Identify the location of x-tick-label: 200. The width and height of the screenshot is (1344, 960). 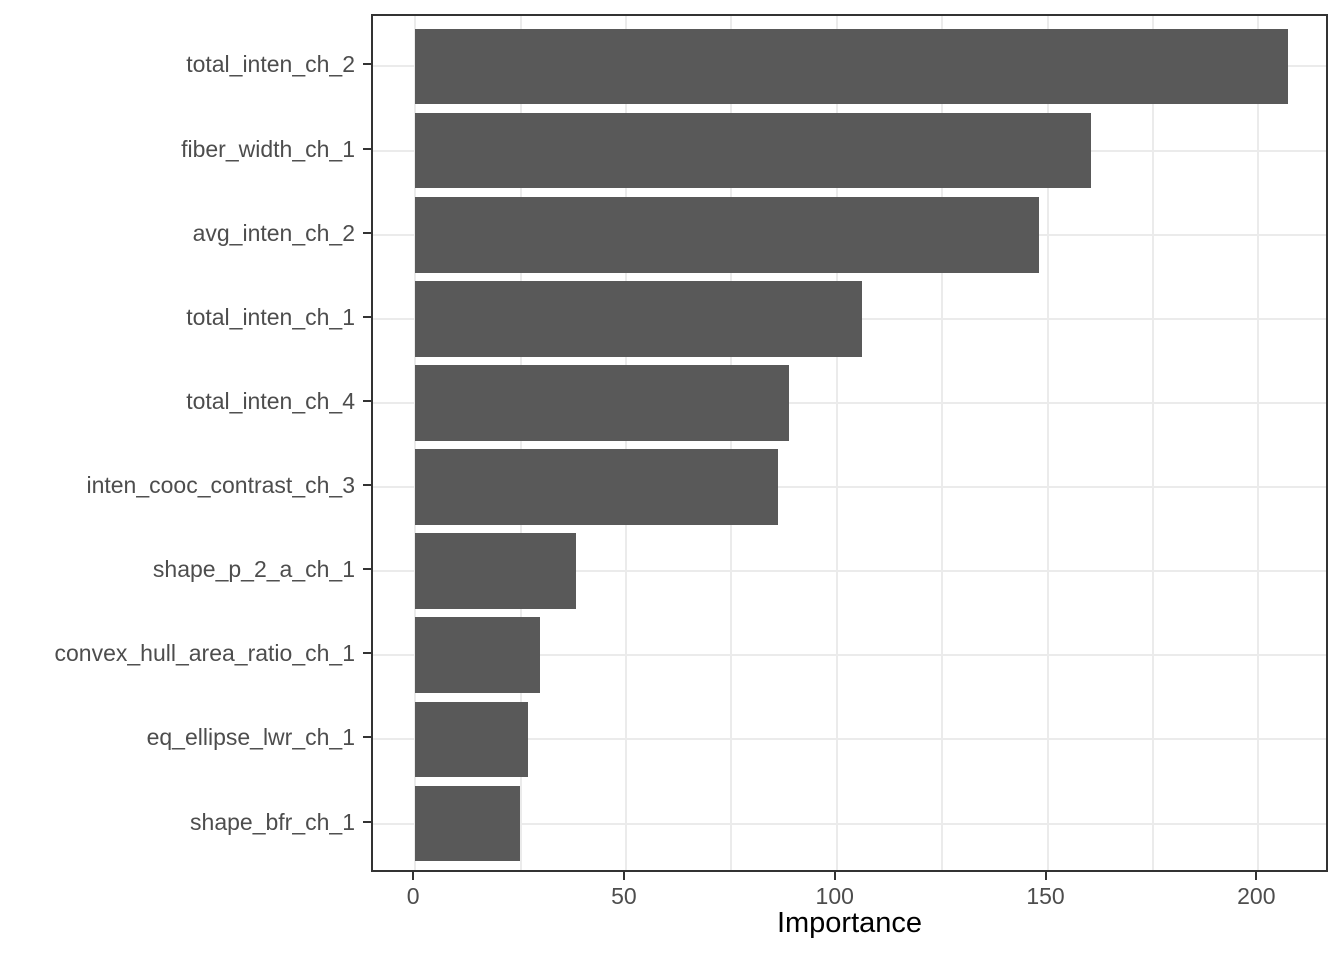
(1256, 896).